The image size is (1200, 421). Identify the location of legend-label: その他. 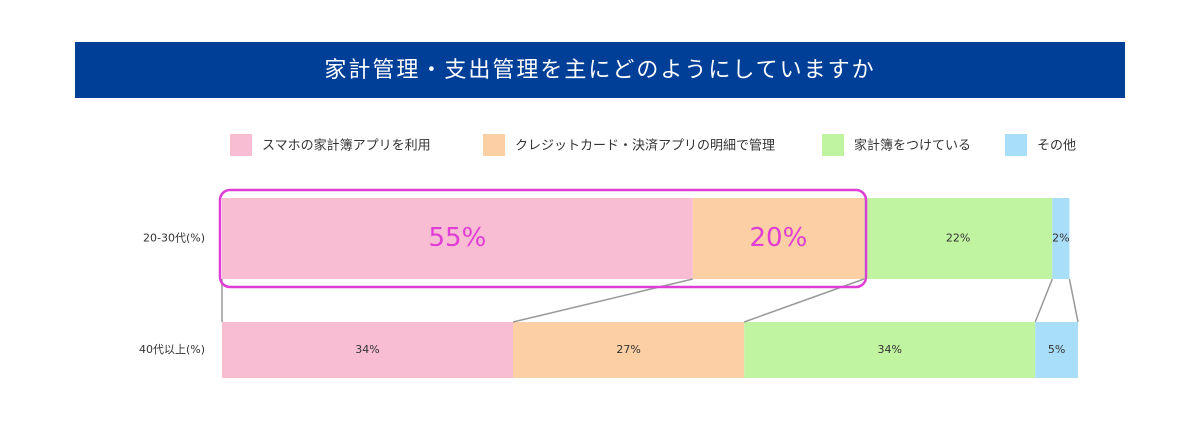
(1056, 146).